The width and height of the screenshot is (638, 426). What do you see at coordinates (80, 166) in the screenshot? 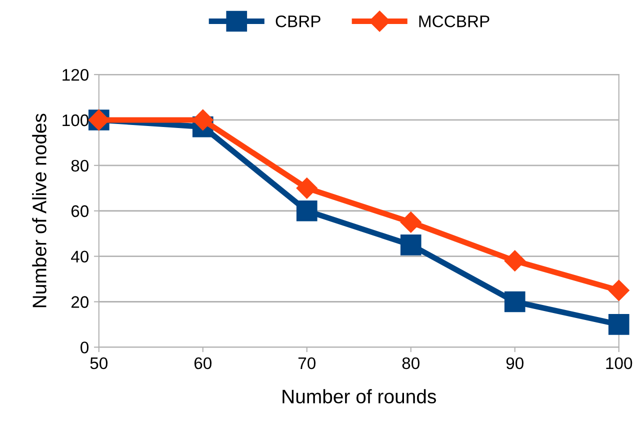
I see `y-tick-label: 80` at bounding box center [80, 166].